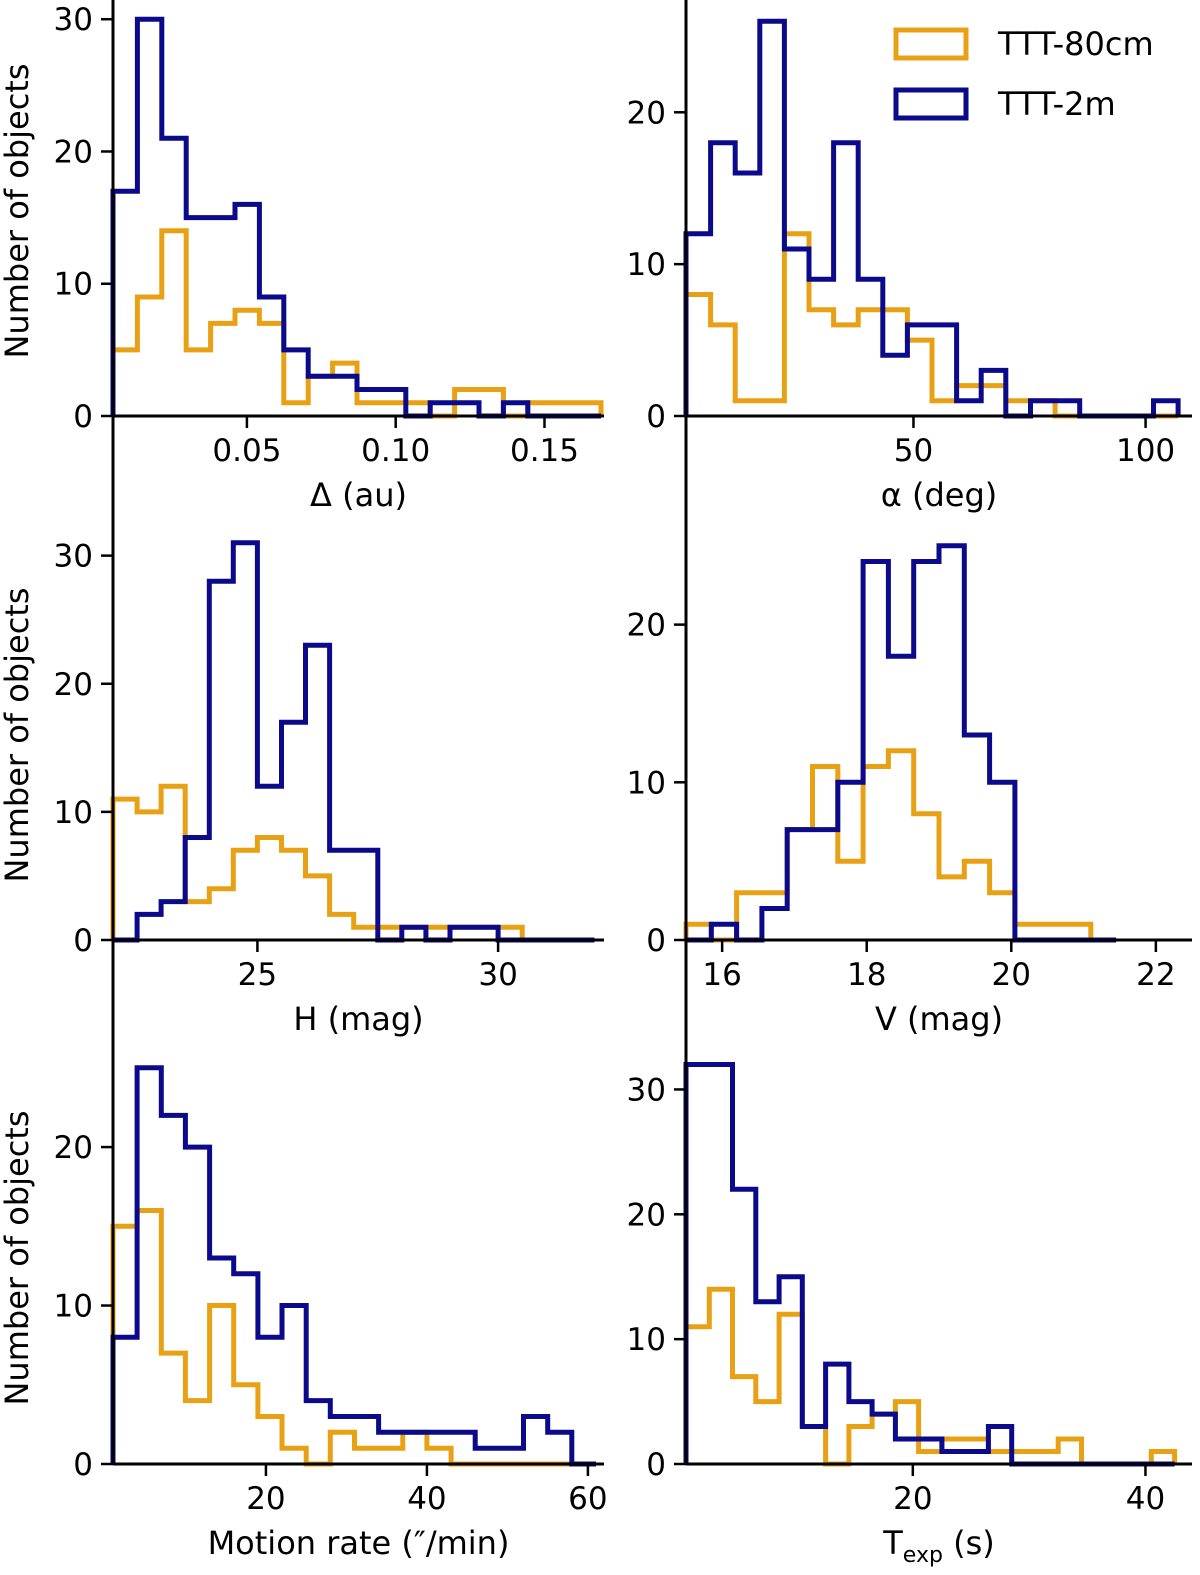 The width and height of the screenshot is (1200, 1575). Describe the element at coordinates (866, 975) in the screenshot. I see `x-tick-label: 18` at that location.